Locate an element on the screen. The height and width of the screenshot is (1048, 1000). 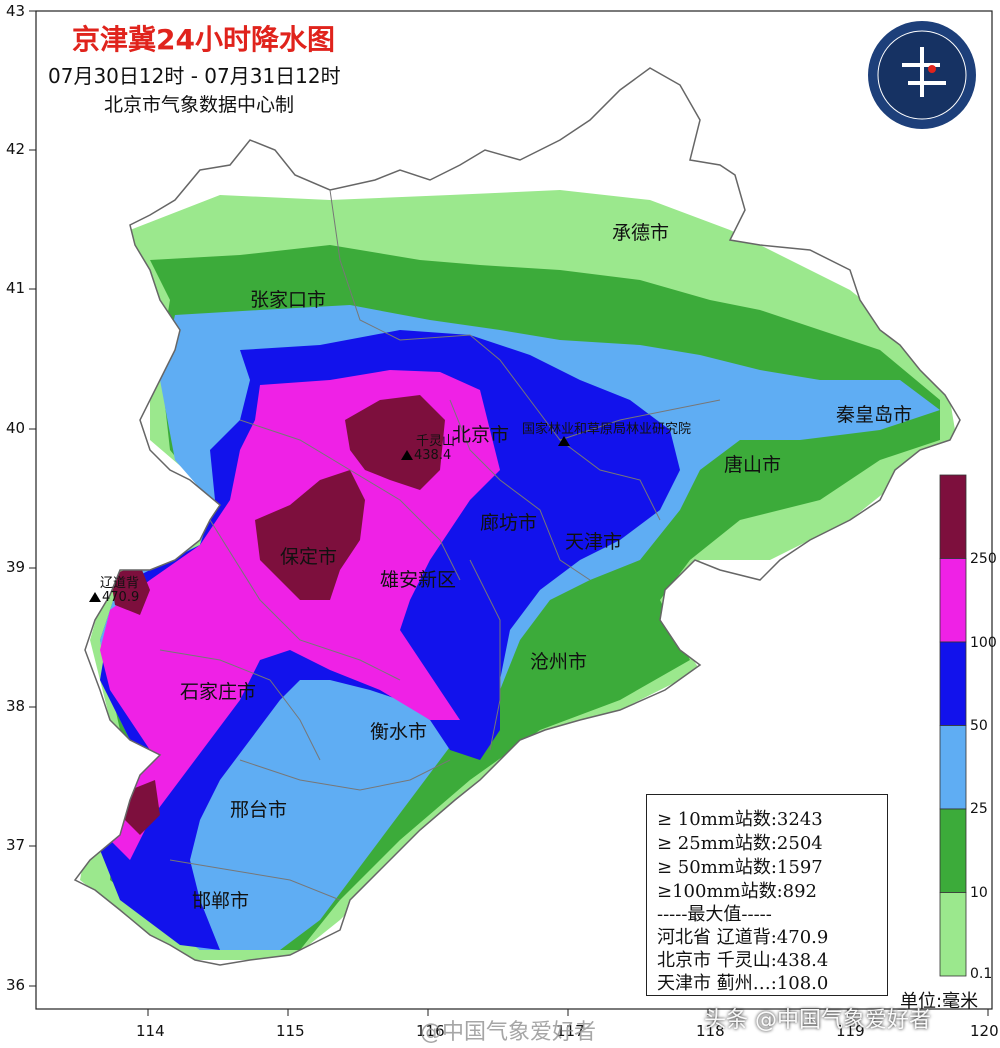
x-tick-label: 116 is located at coordinates (430, 1031).